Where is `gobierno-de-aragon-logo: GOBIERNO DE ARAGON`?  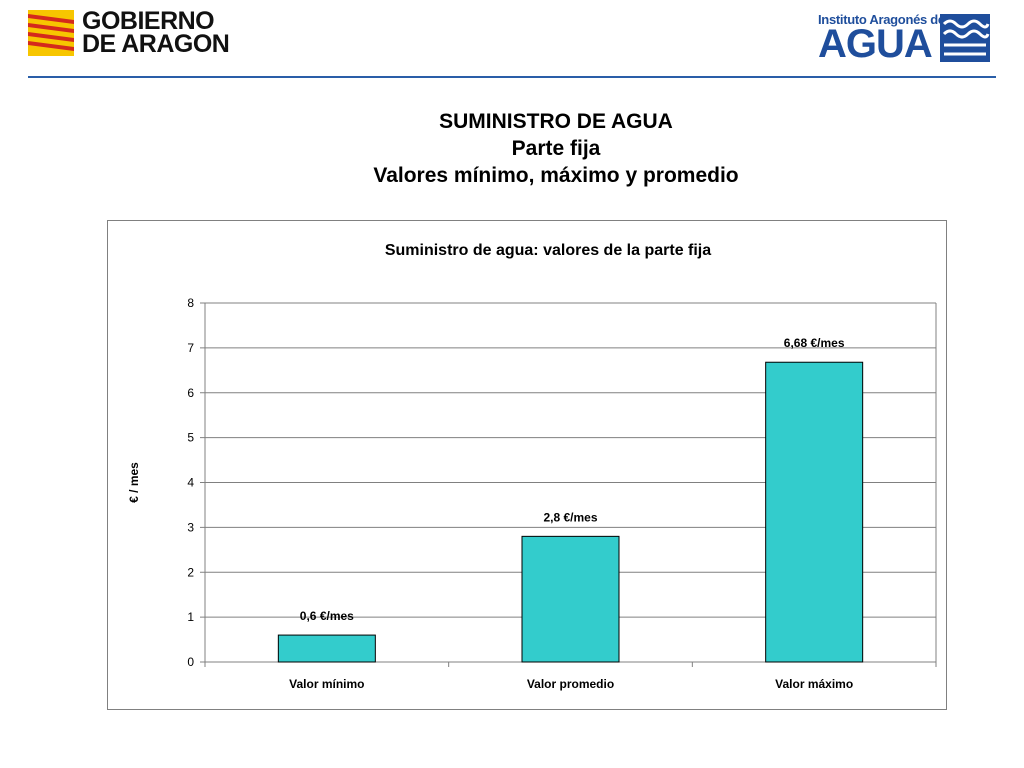
gobierno-de-aragon-logo: GOBIERNO DE ARAGON is located at coordinates (129, 32).